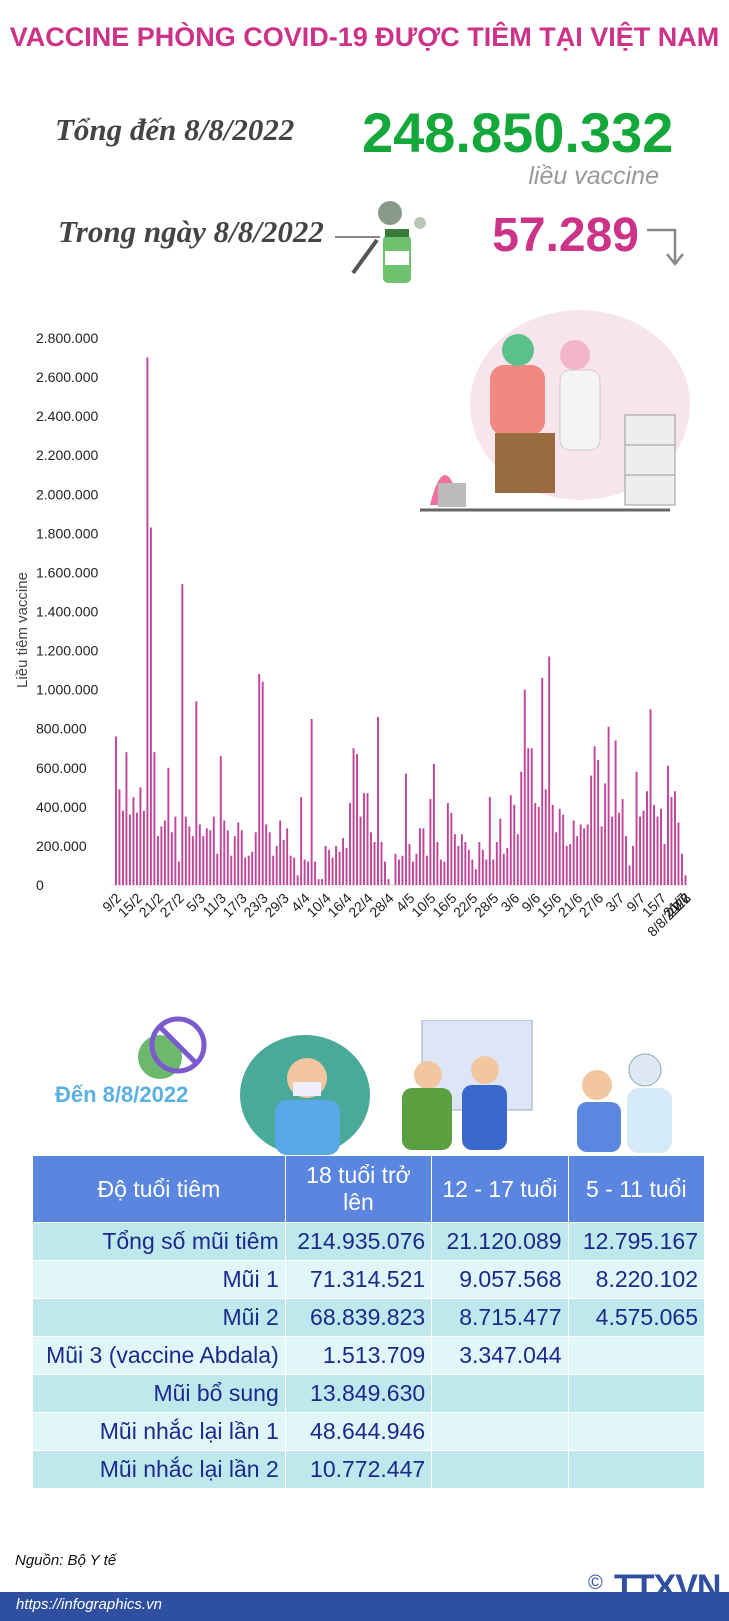 The height and width of the screenshot is (1621, 729). What do you see at coordinates (591, 905) in the screenshot?
I see `x-tick-label: 27/6` at bounding box center [591, 905].